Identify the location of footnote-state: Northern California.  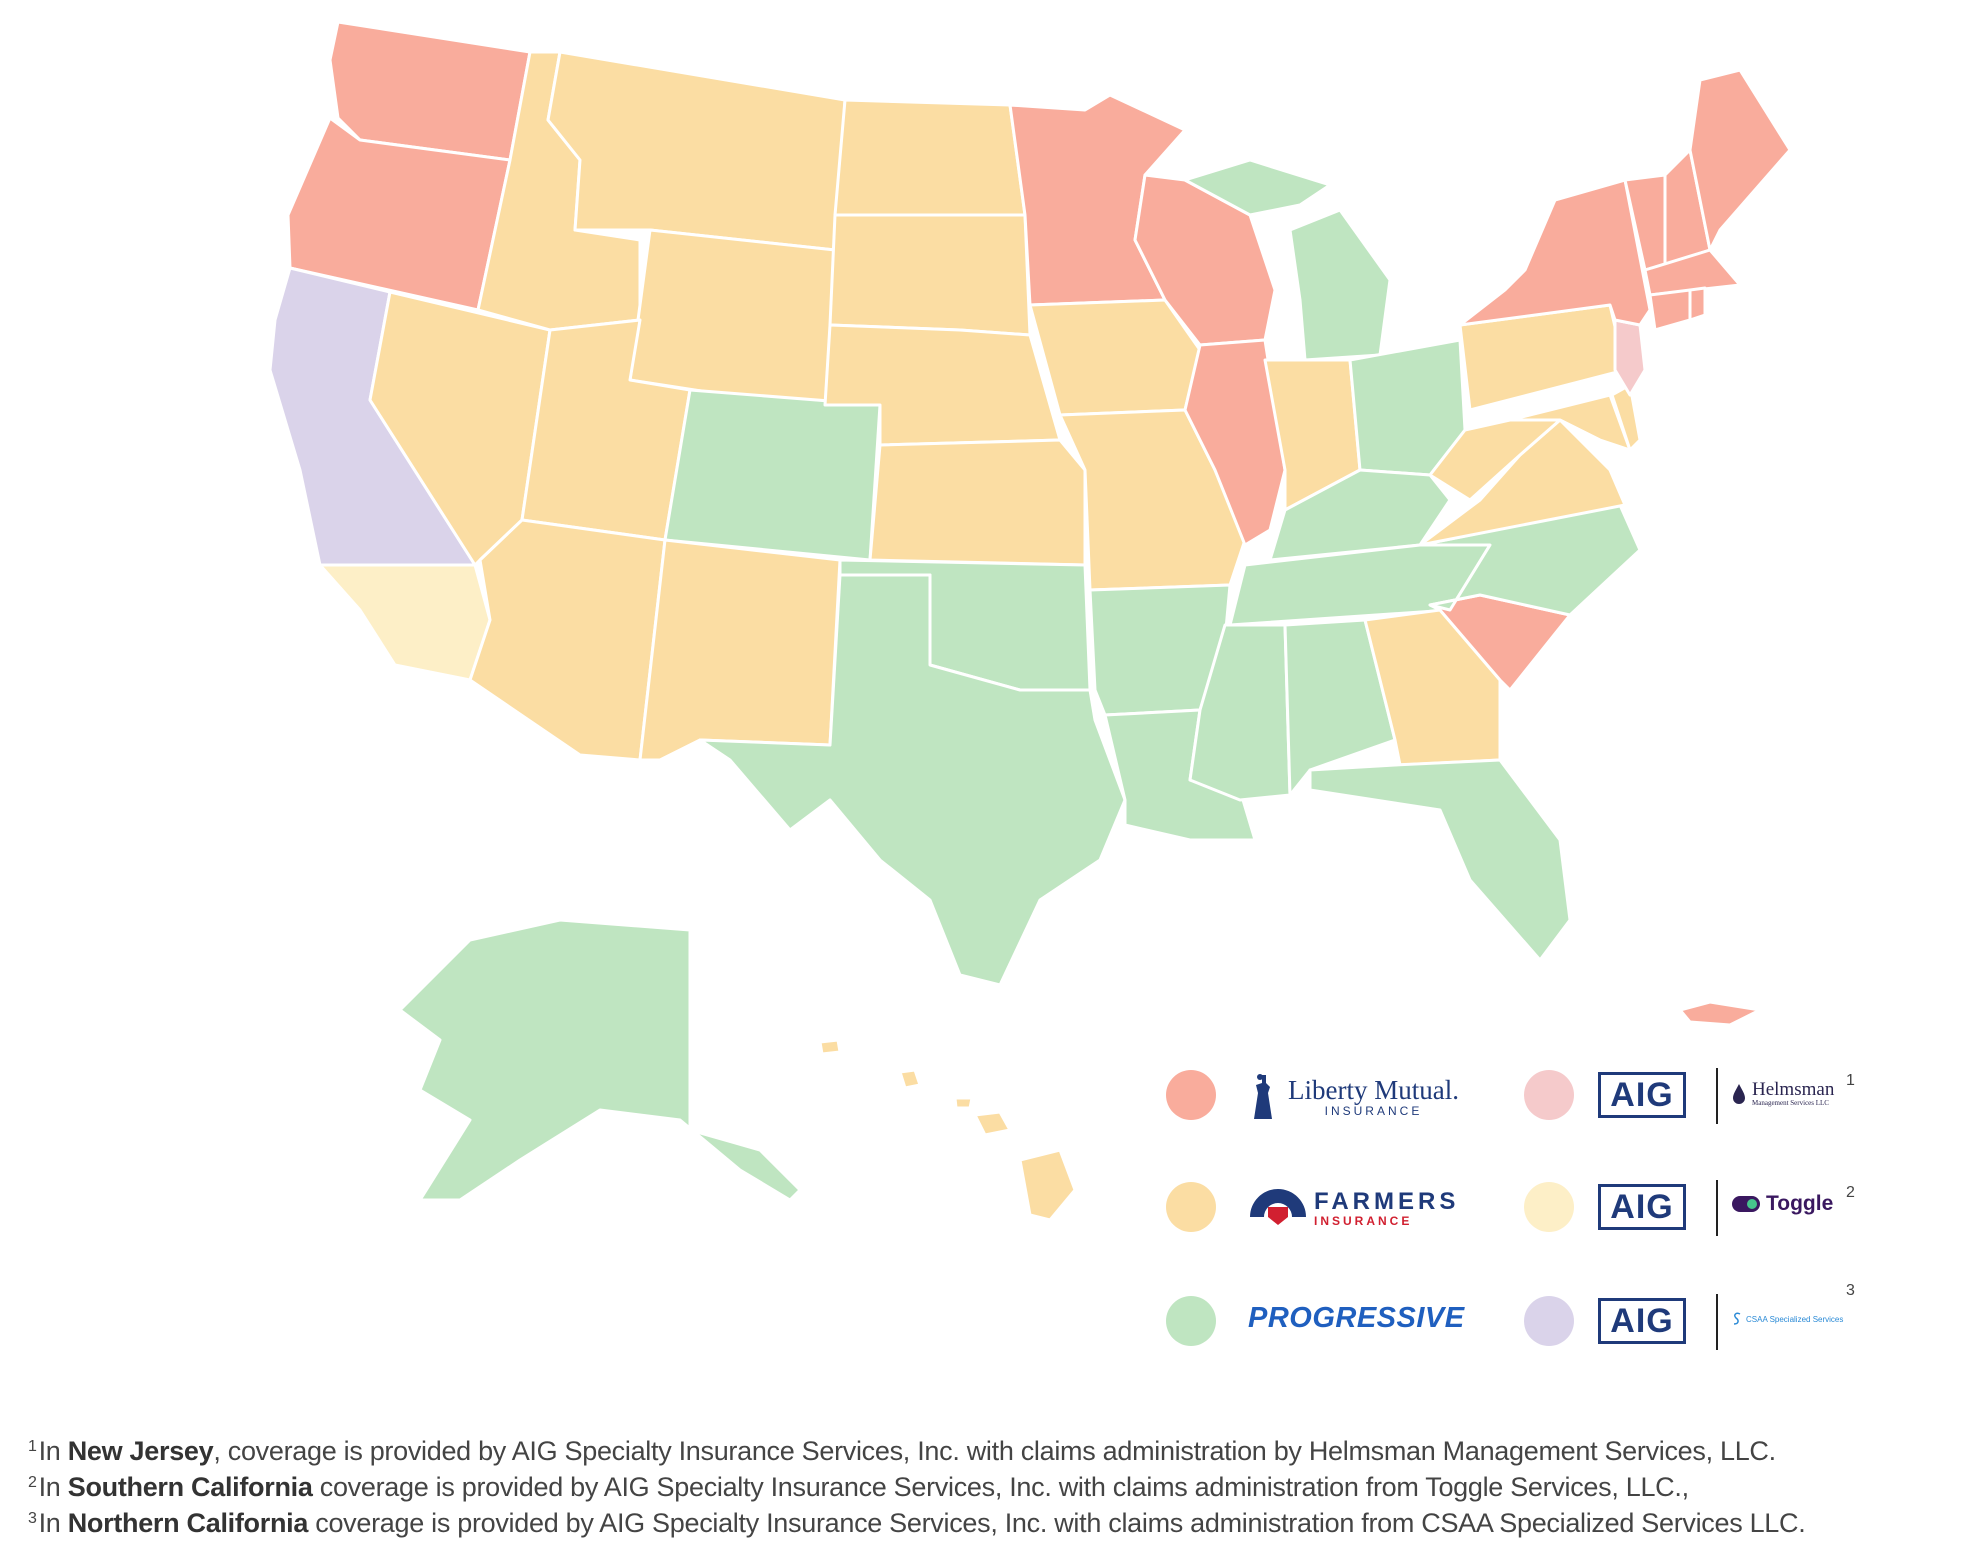
(188, 1523).